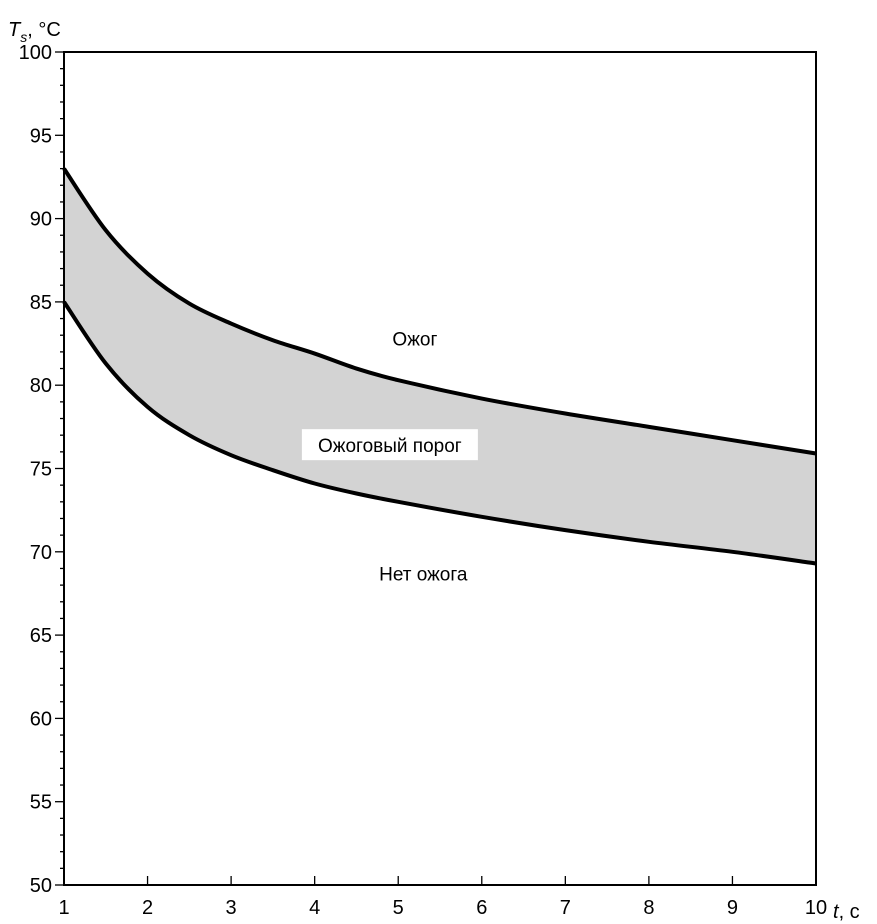 The width and height of the screenshot is (877, 924). Describe the element at coordinates (147, 908) in the screenshot. I see `x-tick-label: 2` at that location.